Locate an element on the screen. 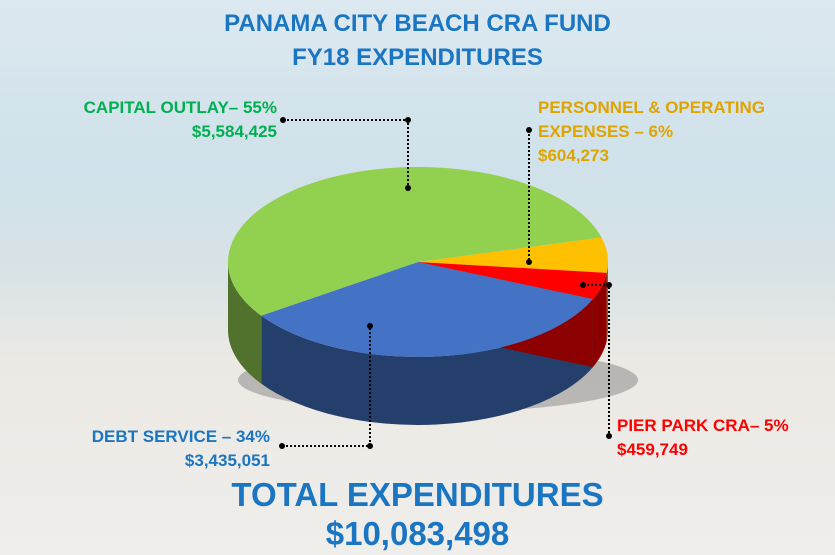 The width and height of the screenshot is (835, 555). slice-value: $459,749 is located at coordinates (652, 449).